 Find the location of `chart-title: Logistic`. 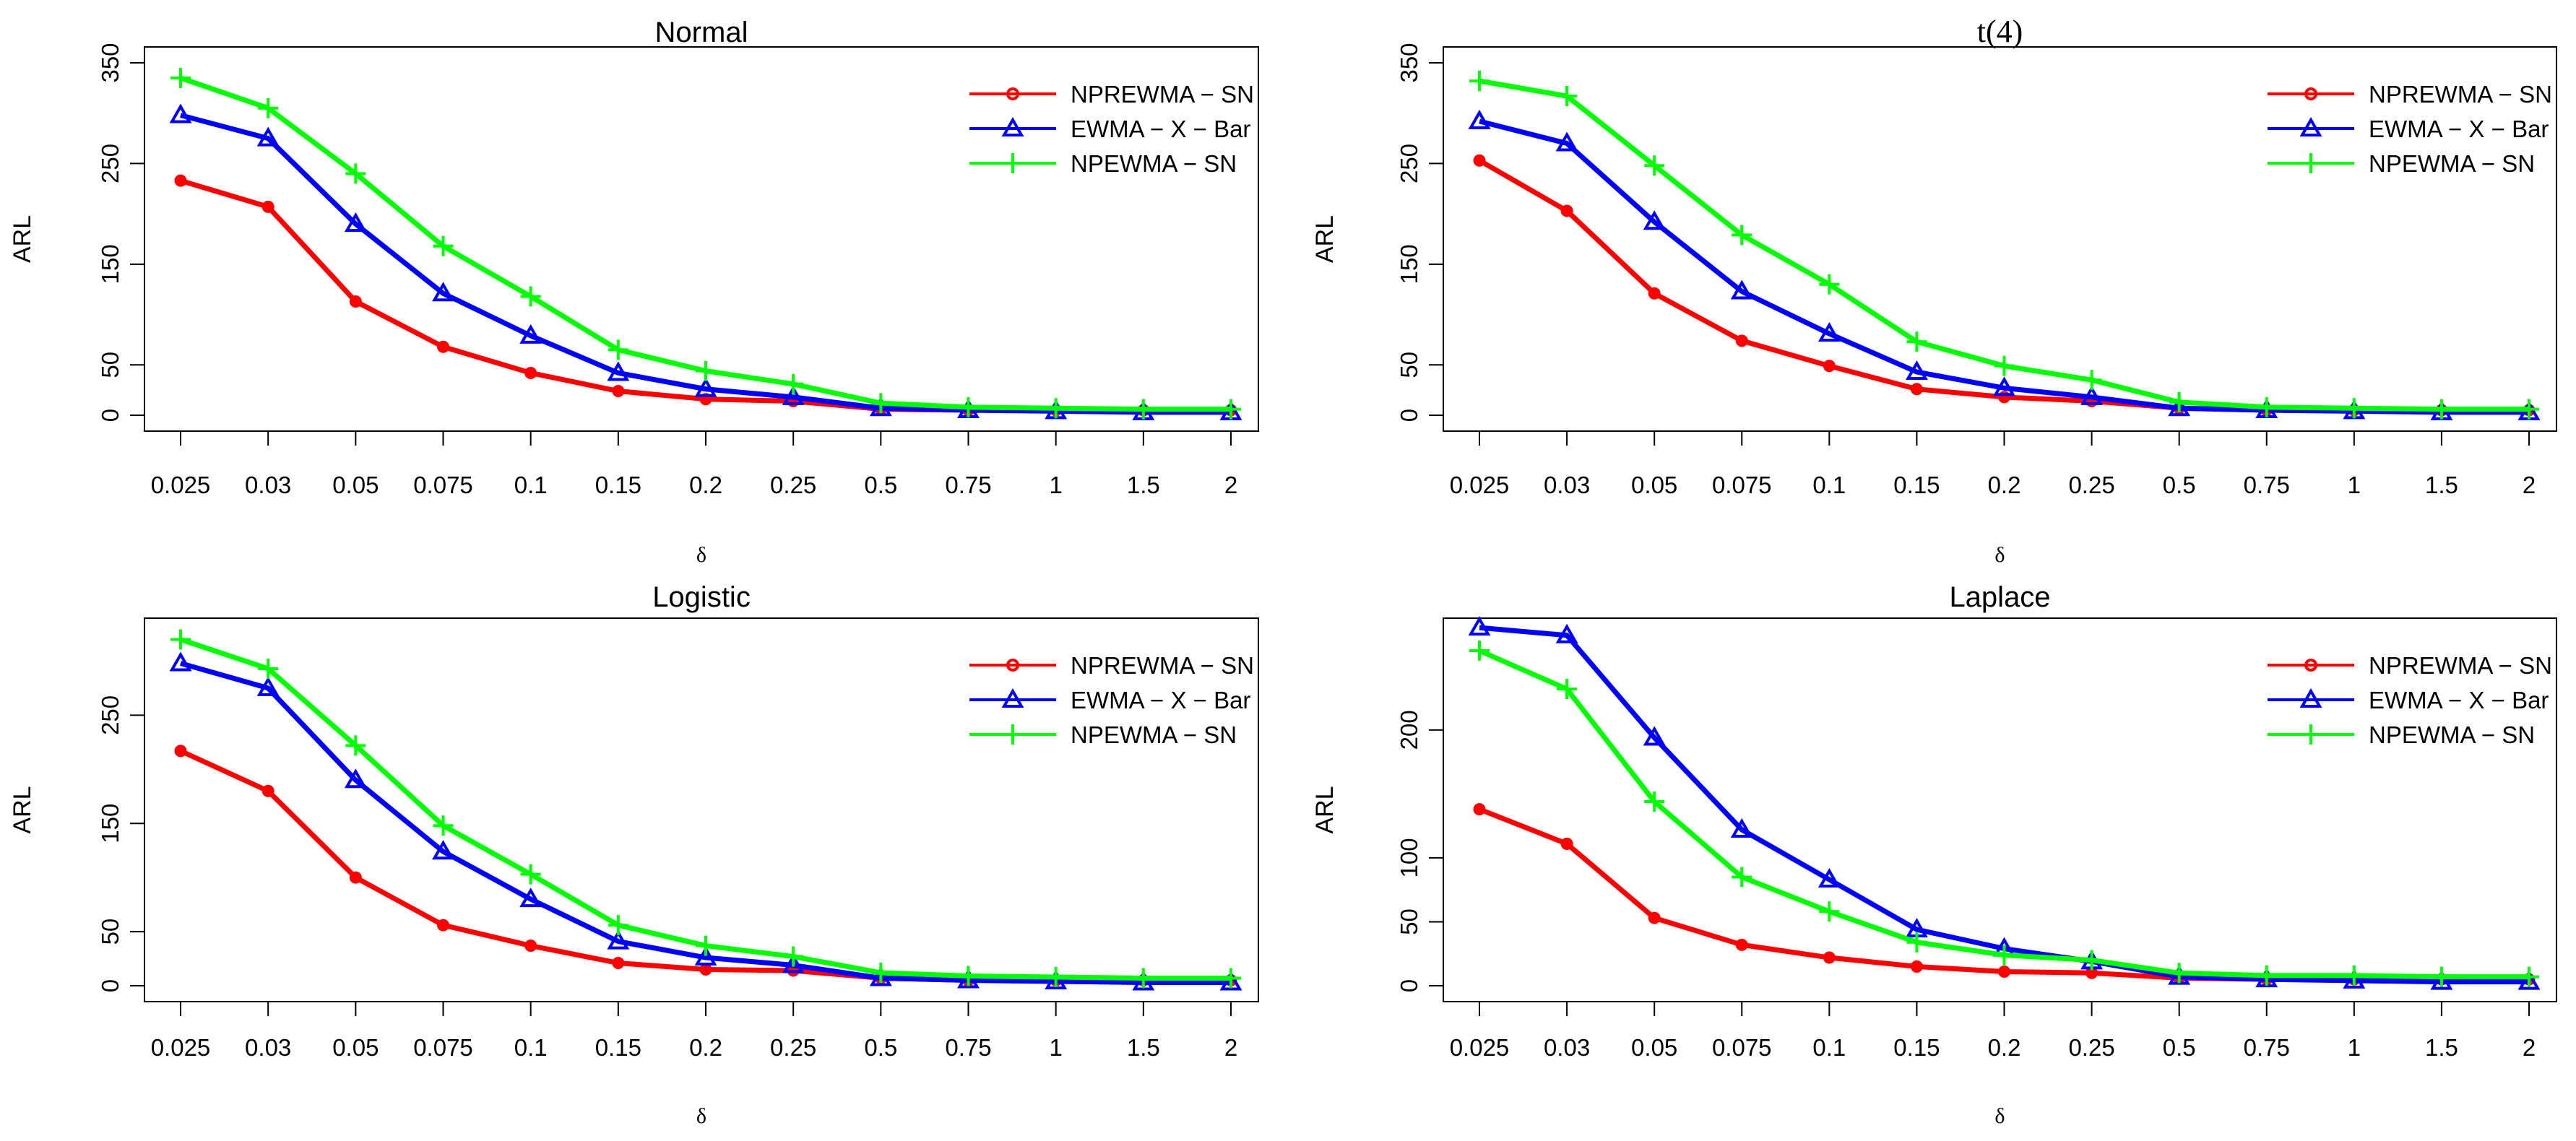

chart-title: Logistic is located at coordinates (701, 597).